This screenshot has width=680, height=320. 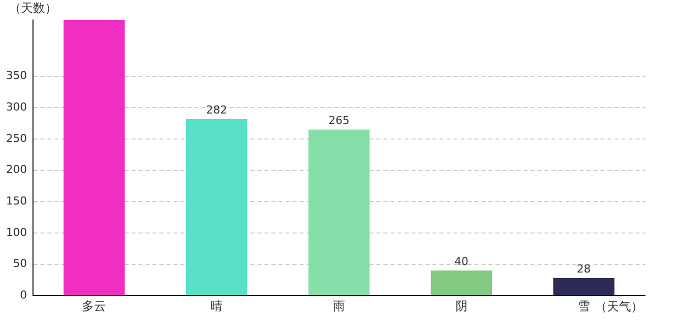 I want to click on y-tick-label: 50, so click(x=19, y=263).